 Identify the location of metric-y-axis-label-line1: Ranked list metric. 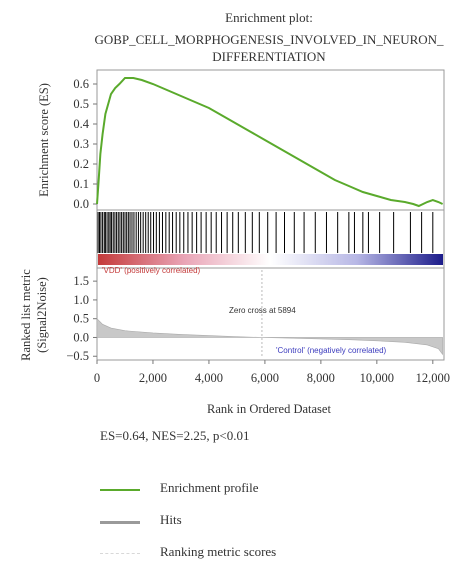
(26, 315).